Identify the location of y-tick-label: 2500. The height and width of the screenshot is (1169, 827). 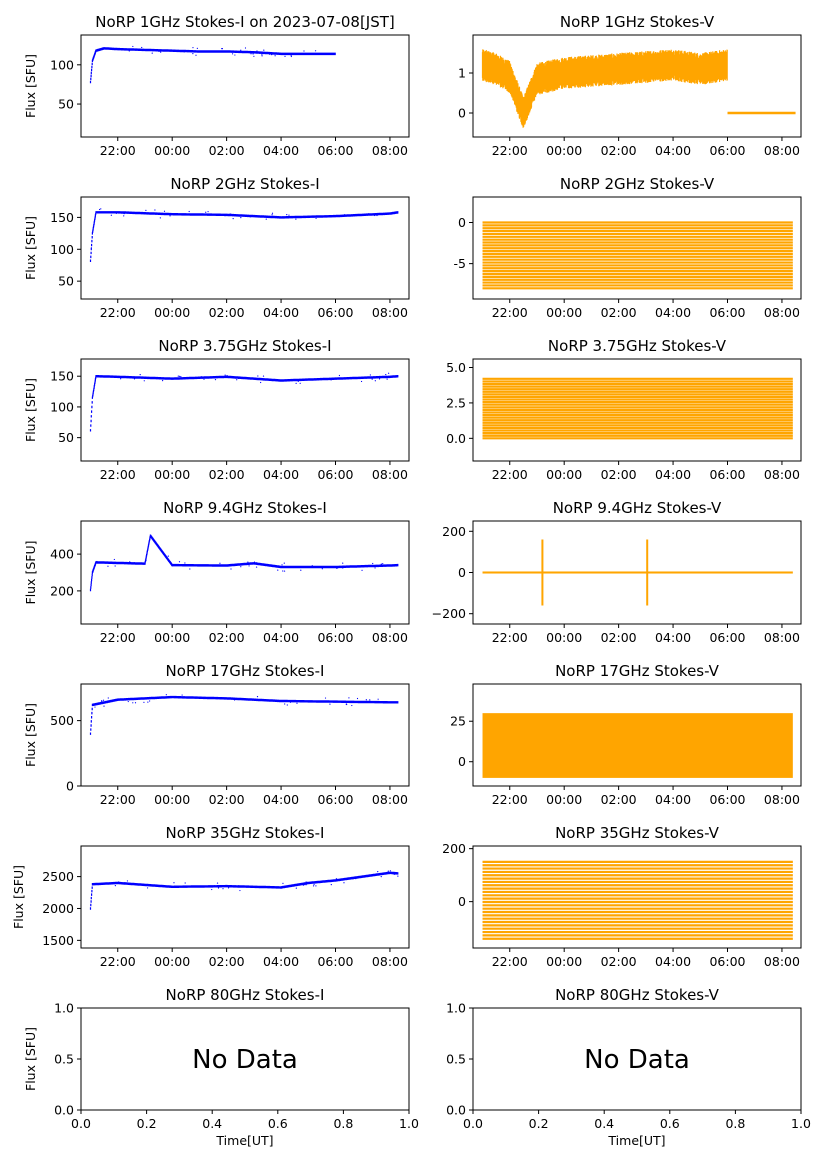
(58, 876).